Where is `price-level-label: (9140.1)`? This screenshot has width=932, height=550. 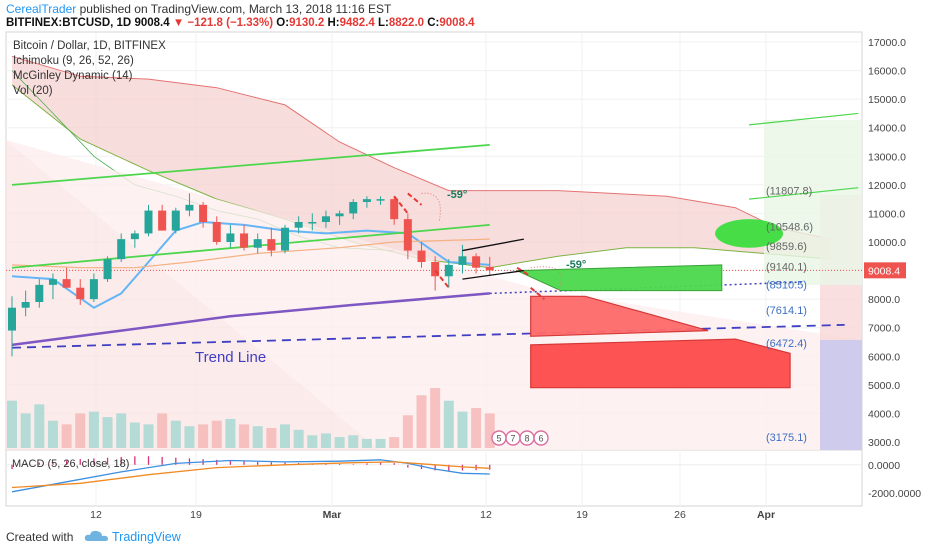
price-level-label: (9140.1) is located at coordinates (786, 268).